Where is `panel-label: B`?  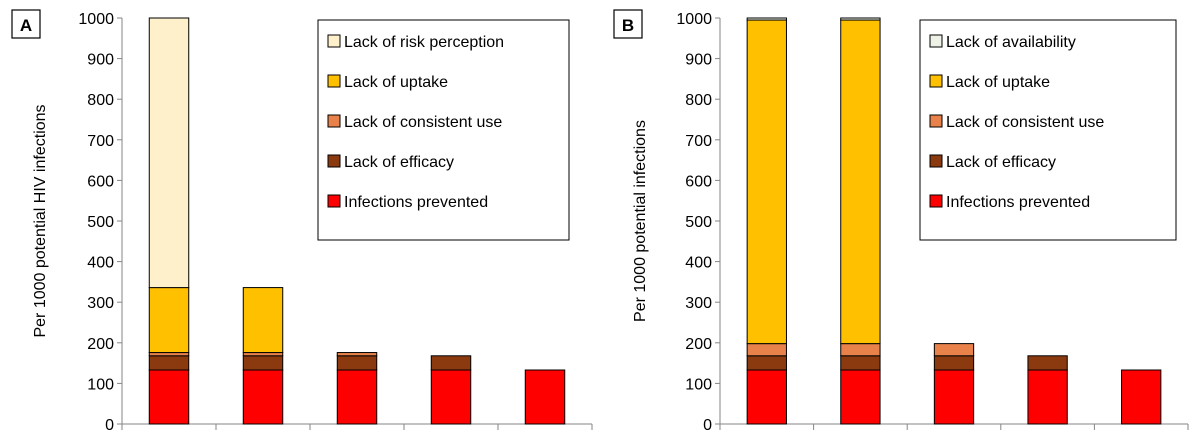
panel-label: B is located at coordinates (628, 25).